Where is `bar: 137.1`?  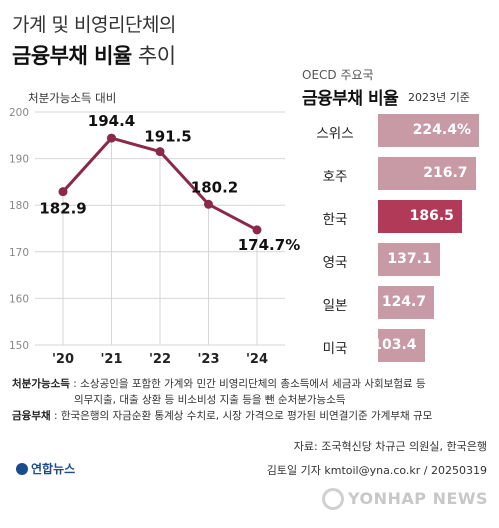 bar: 137.1 is located at coordinates (409, 259).